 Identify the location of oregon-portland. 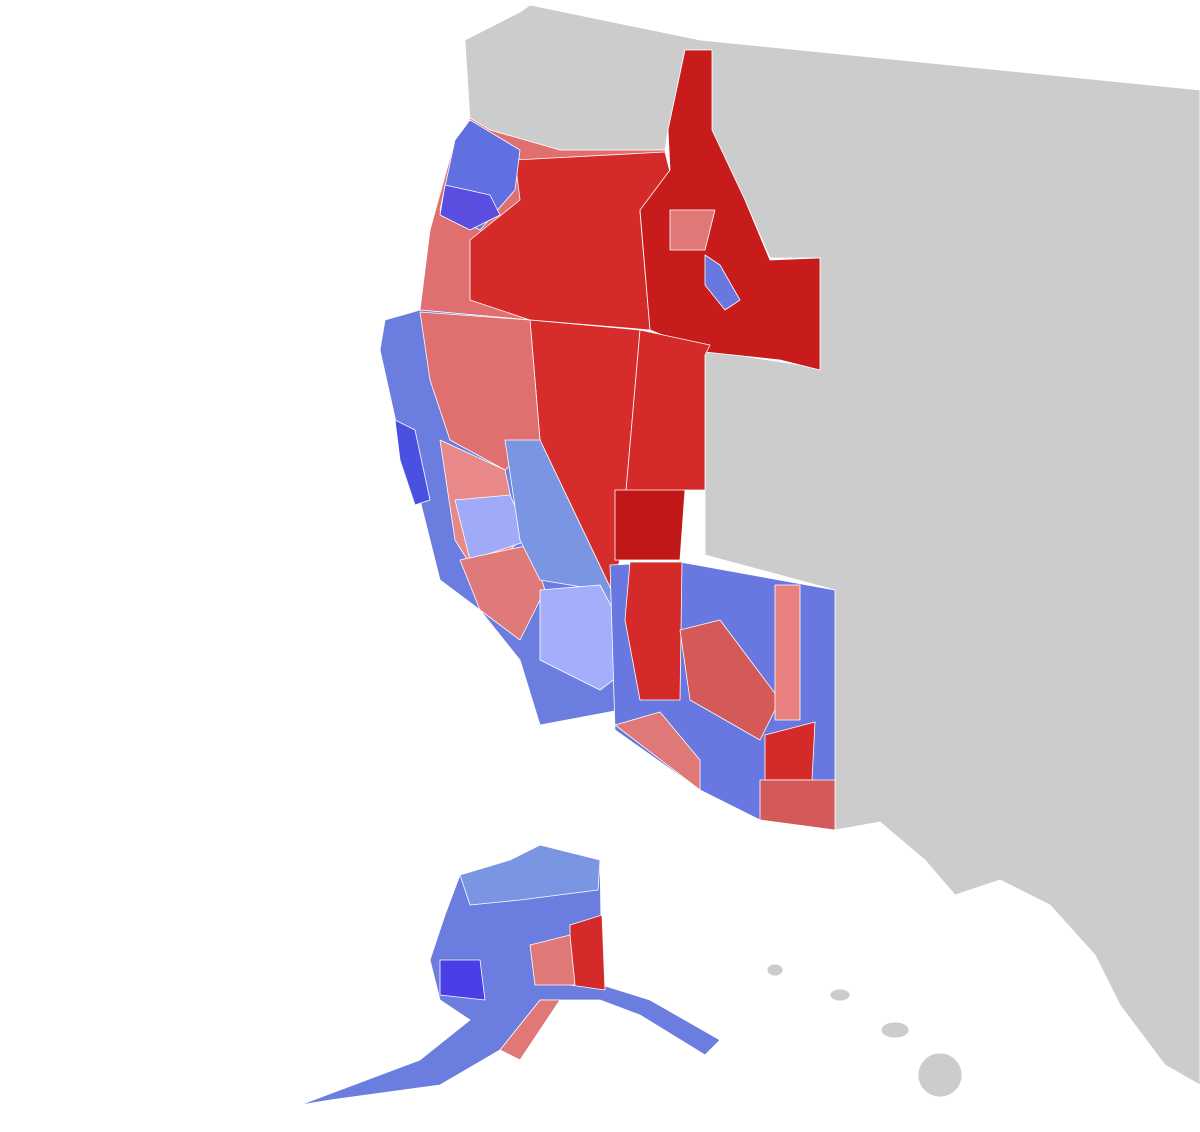
(470, 207).